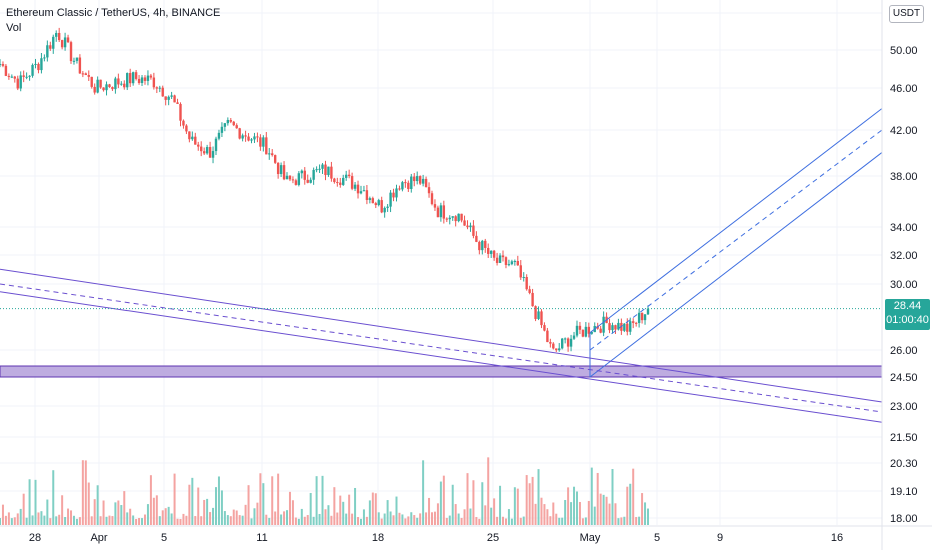  Describe the element at coordinates (904, 519) in the screenshot. I see `price-tick-label: 18.00` at that location.